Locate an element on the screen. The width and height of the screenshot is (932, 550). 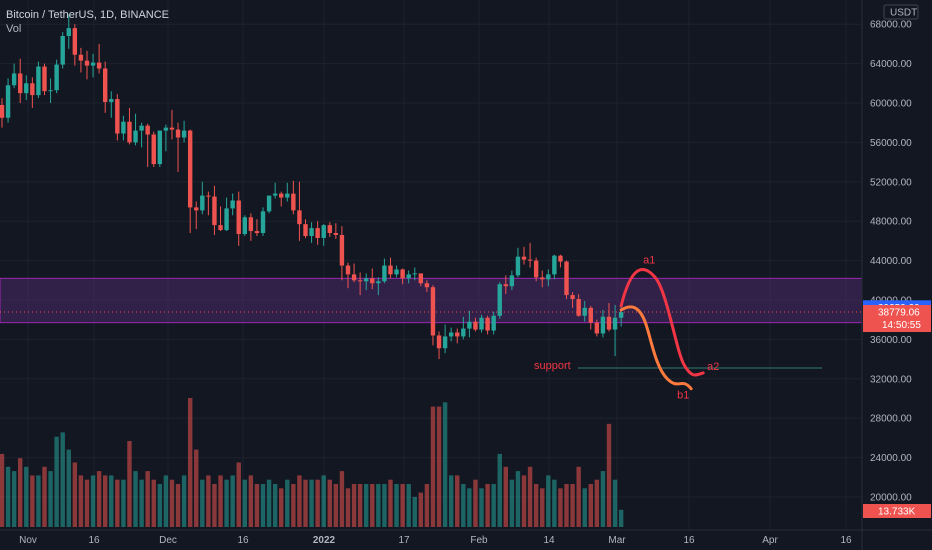
x-tick-label: 16 is located at coordinates (243, 540).